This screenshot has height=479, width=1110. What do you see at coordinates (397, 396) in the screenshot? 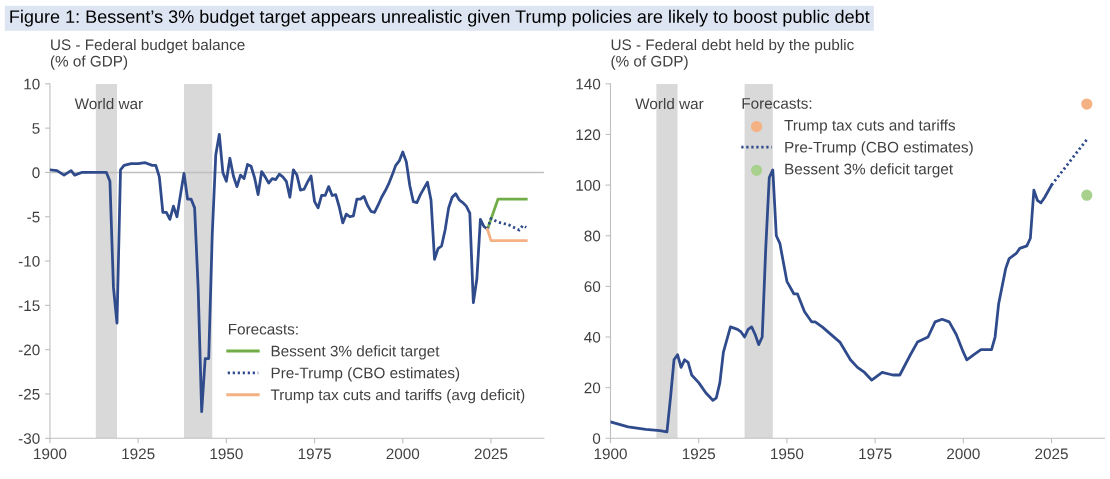
I see `legend-label: Trump tax cuts and tariffs (avg deficit)` at bounding box center [397, 396].